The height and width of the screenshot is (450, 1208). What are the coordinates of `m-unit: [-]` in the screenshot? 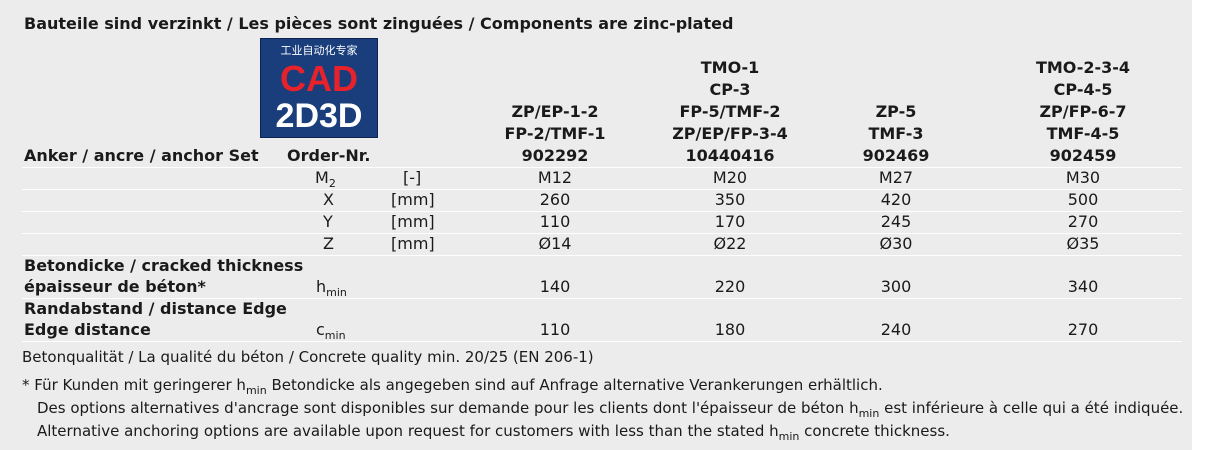 It's located at (412, 177).